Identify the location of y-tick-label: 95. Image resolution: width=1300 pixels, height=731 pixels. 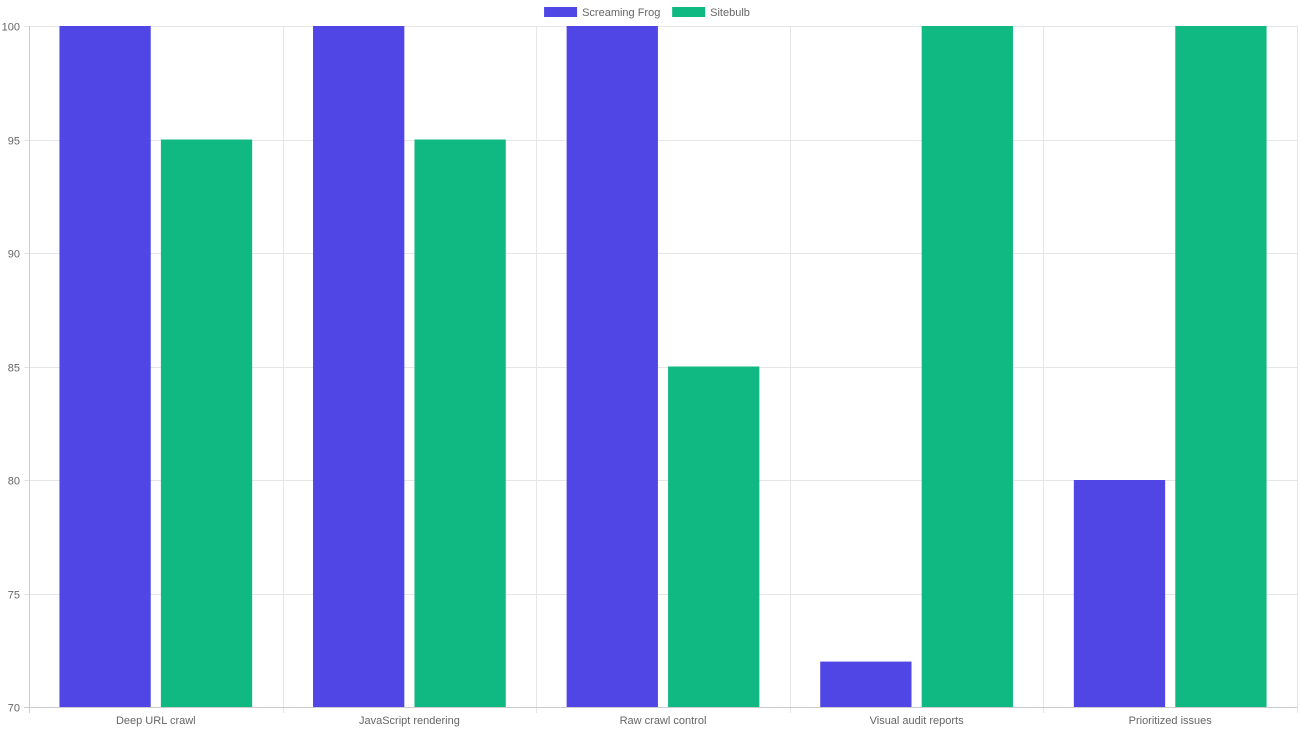
(14, 142).